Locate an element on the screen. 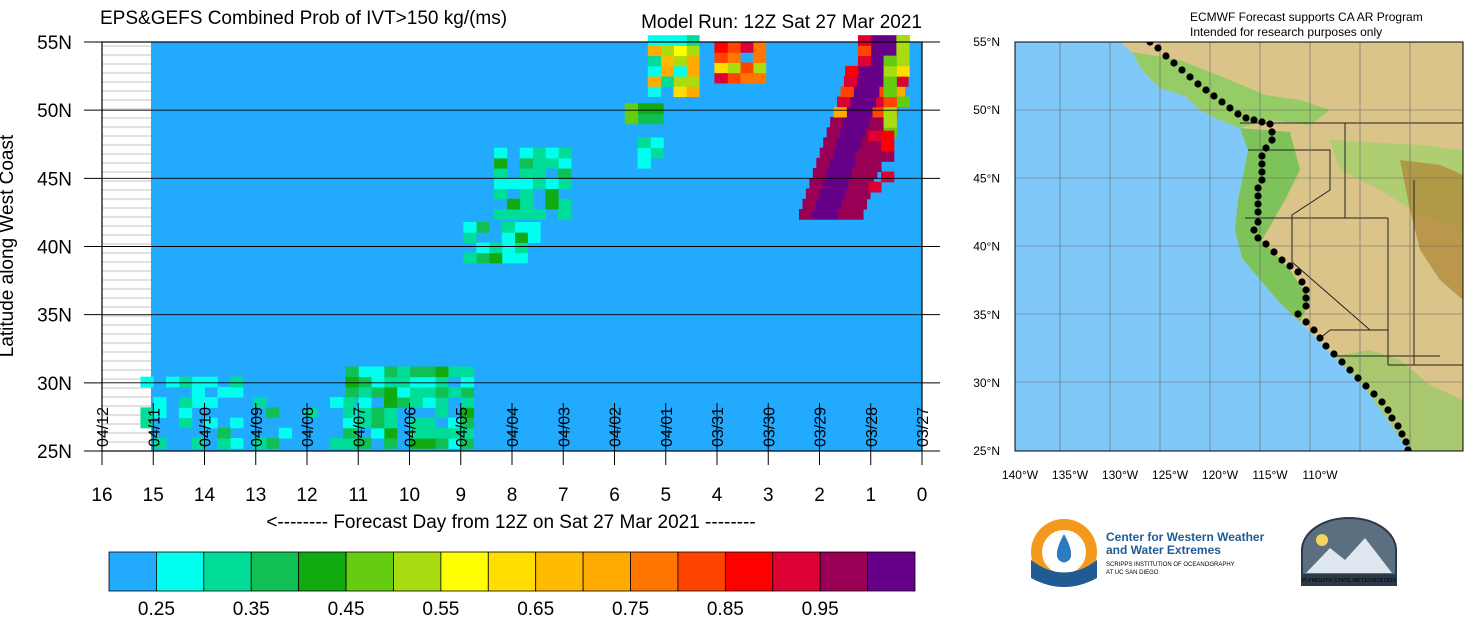 The image size is (1473, 630). x-tick-label: 16 is located at coordinates (101, 495).